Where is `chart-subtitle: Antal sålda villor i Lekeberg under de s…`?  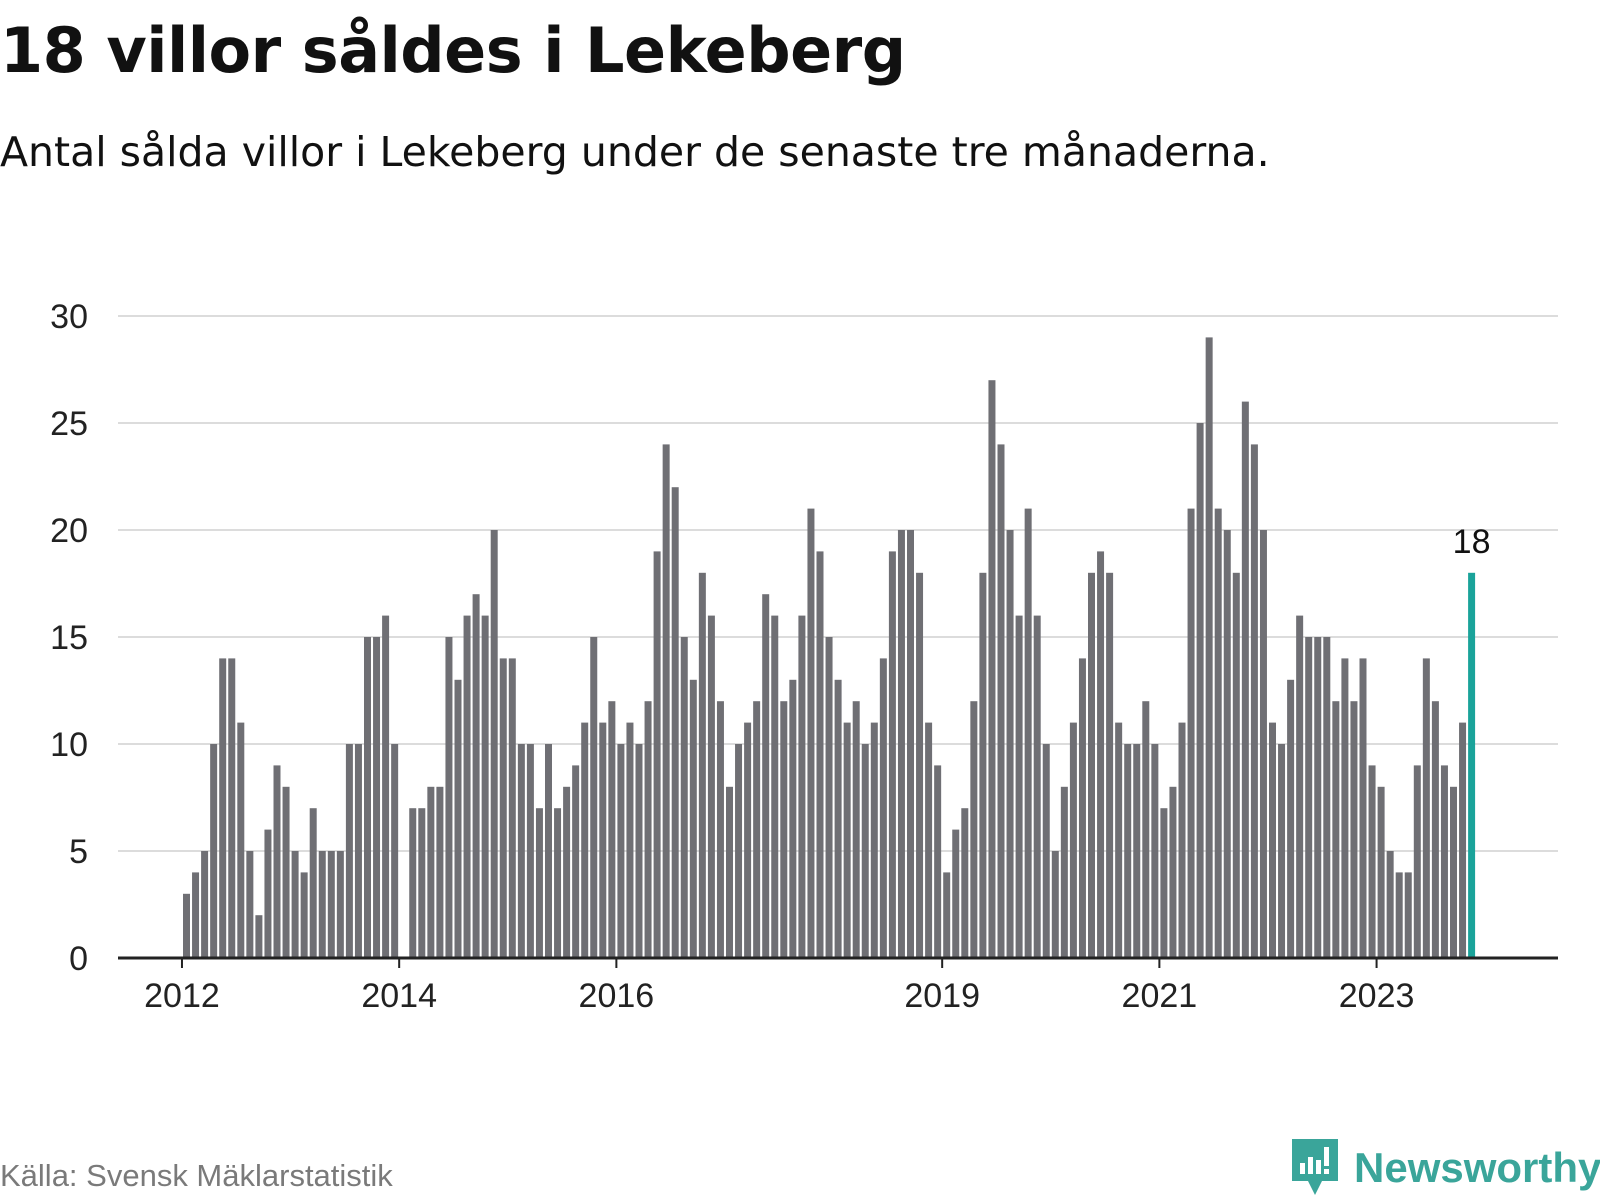
chart-subtitle: Antal sålda villor i Lekeberg under de s… is located at coordinates (635, 152).